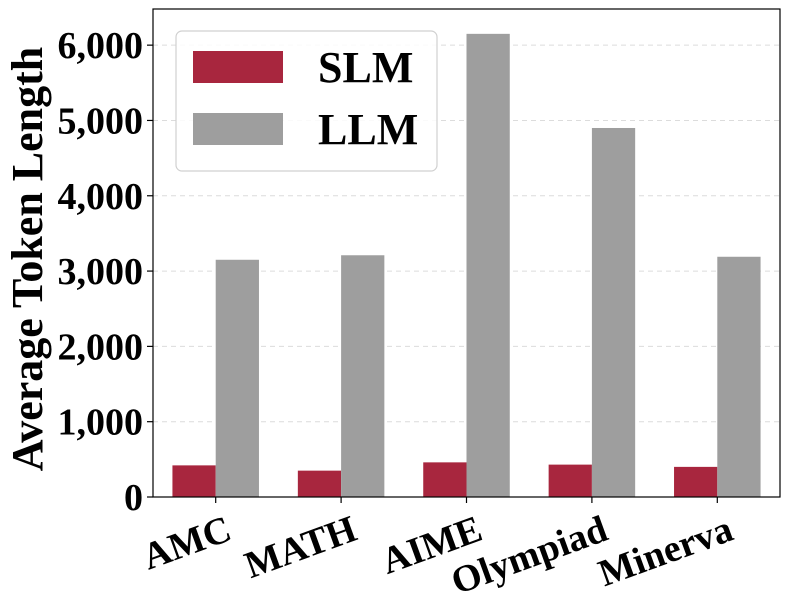 This screenshot has height=594, width=793. I want to click on bar-llm-aime, so click(488, 265).